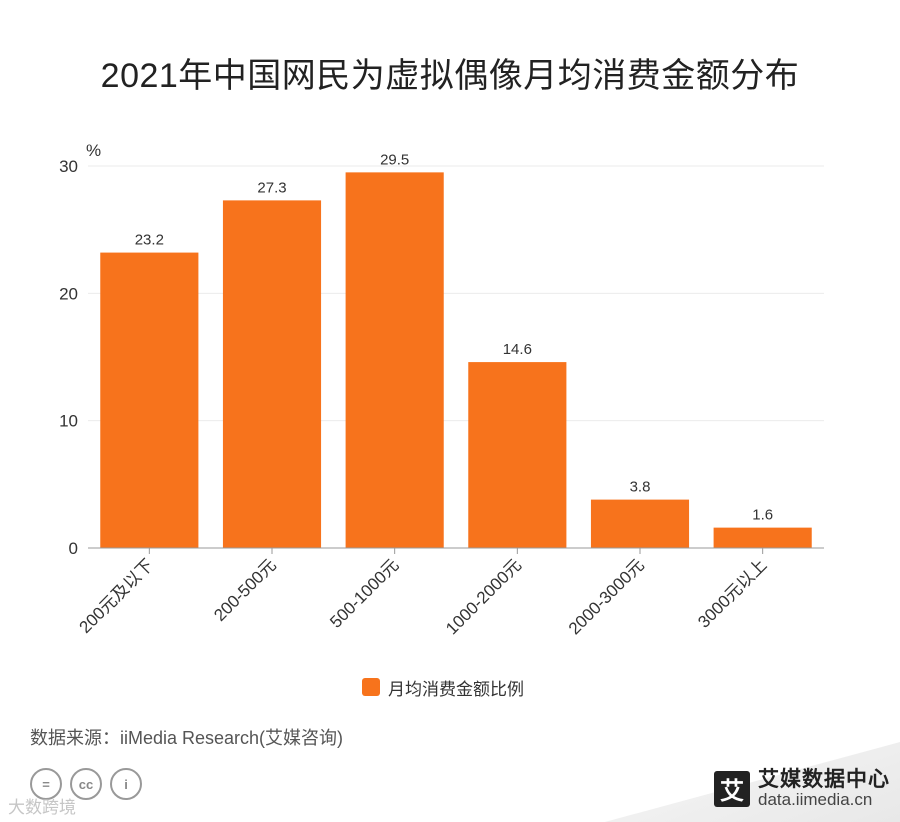  What do you see at coordinates (149, 240) in the screenshot?
I see `data-label: 23.2` at bounding box center [149, 240].